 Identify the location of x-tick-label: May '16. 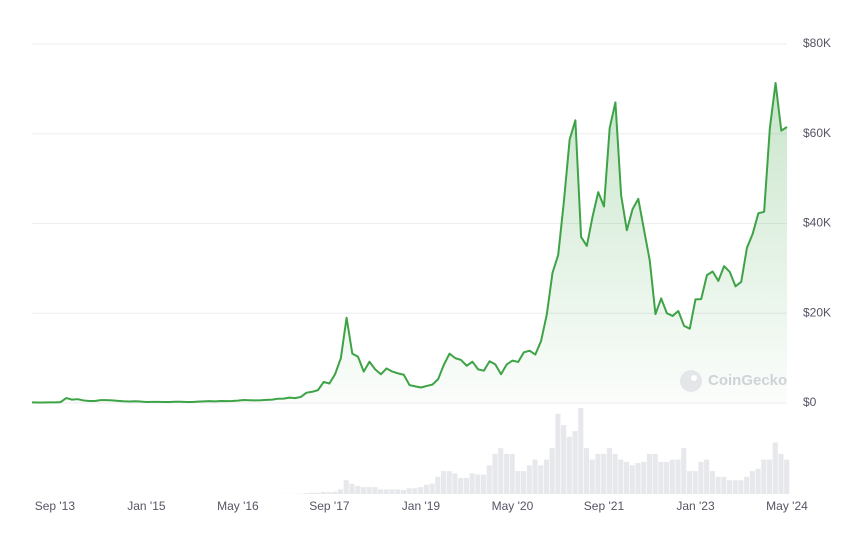
(238, 506).